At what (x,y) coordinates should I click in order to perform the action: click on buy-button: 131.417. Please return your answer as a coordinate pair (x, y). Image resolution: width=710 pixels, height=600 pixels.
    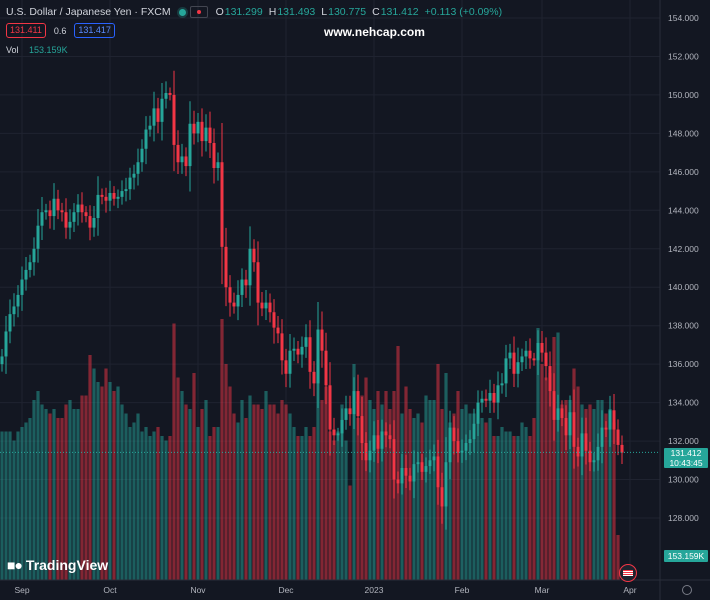
    Looking at the image, I should click on (94, 30).